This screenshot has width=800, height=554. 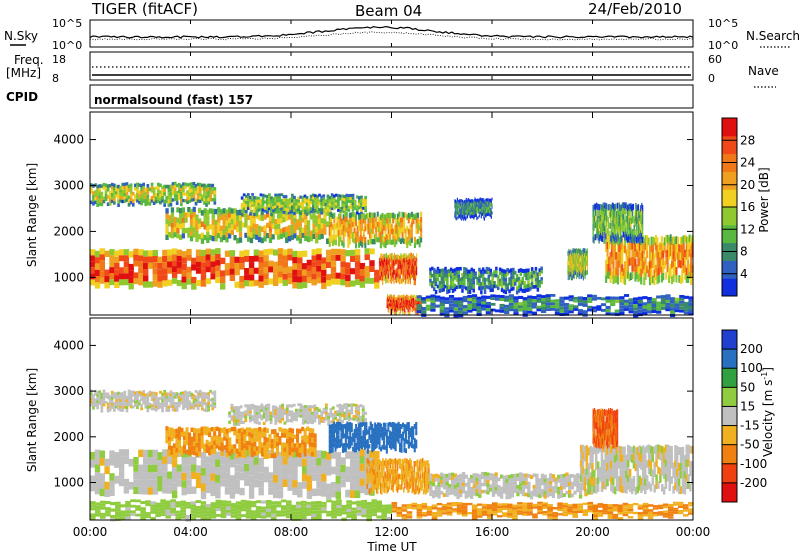 I want to click on noise-right-label: N.Search, so click(x=773, y=36).